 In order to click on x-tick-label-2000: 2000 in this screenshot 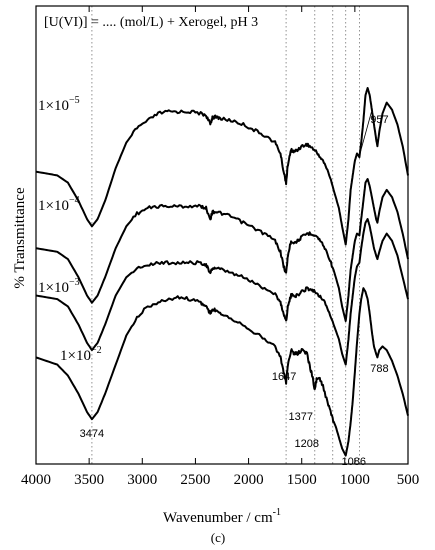, I will do `click(249, 480)`.